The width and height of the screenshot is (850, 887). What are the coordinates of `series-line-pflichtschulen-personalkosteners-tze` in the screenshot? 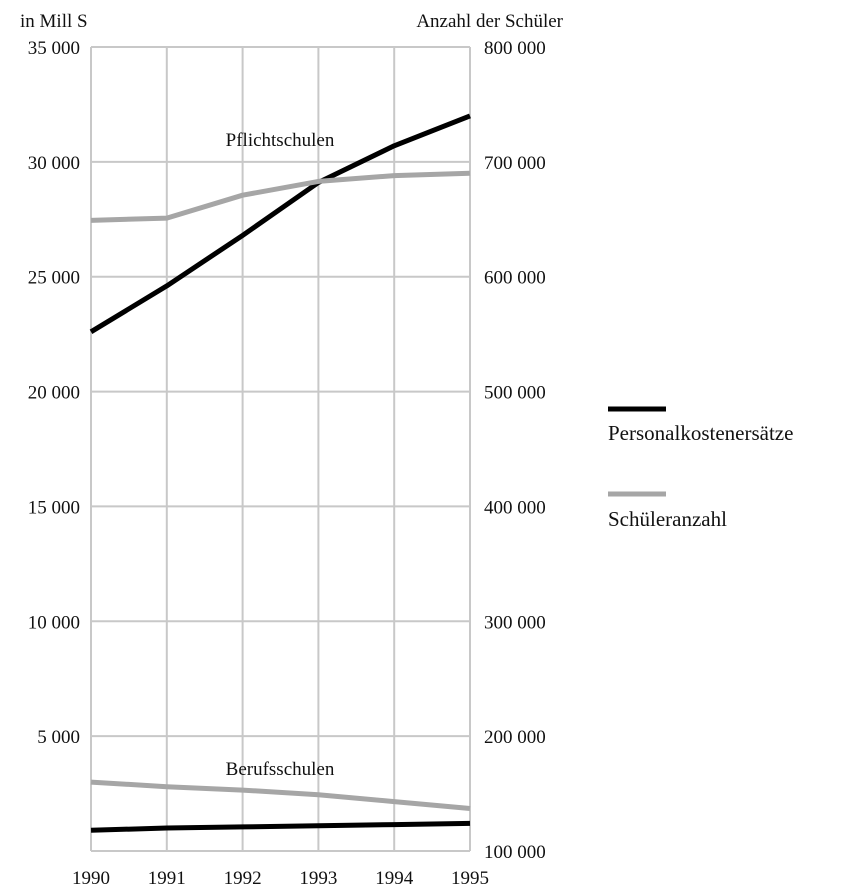 It's located at (280, 223).